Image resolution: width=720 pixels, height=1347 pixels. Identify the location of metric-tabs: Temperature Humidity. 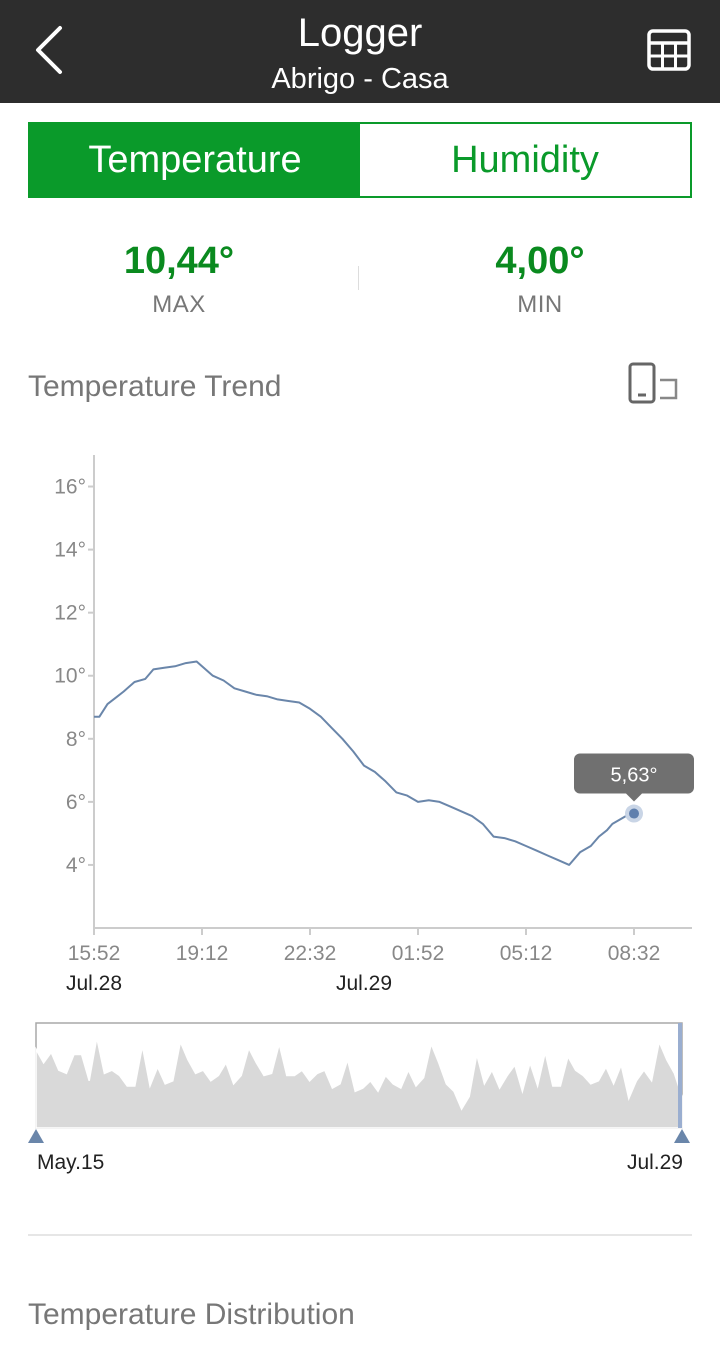
(360, 160).